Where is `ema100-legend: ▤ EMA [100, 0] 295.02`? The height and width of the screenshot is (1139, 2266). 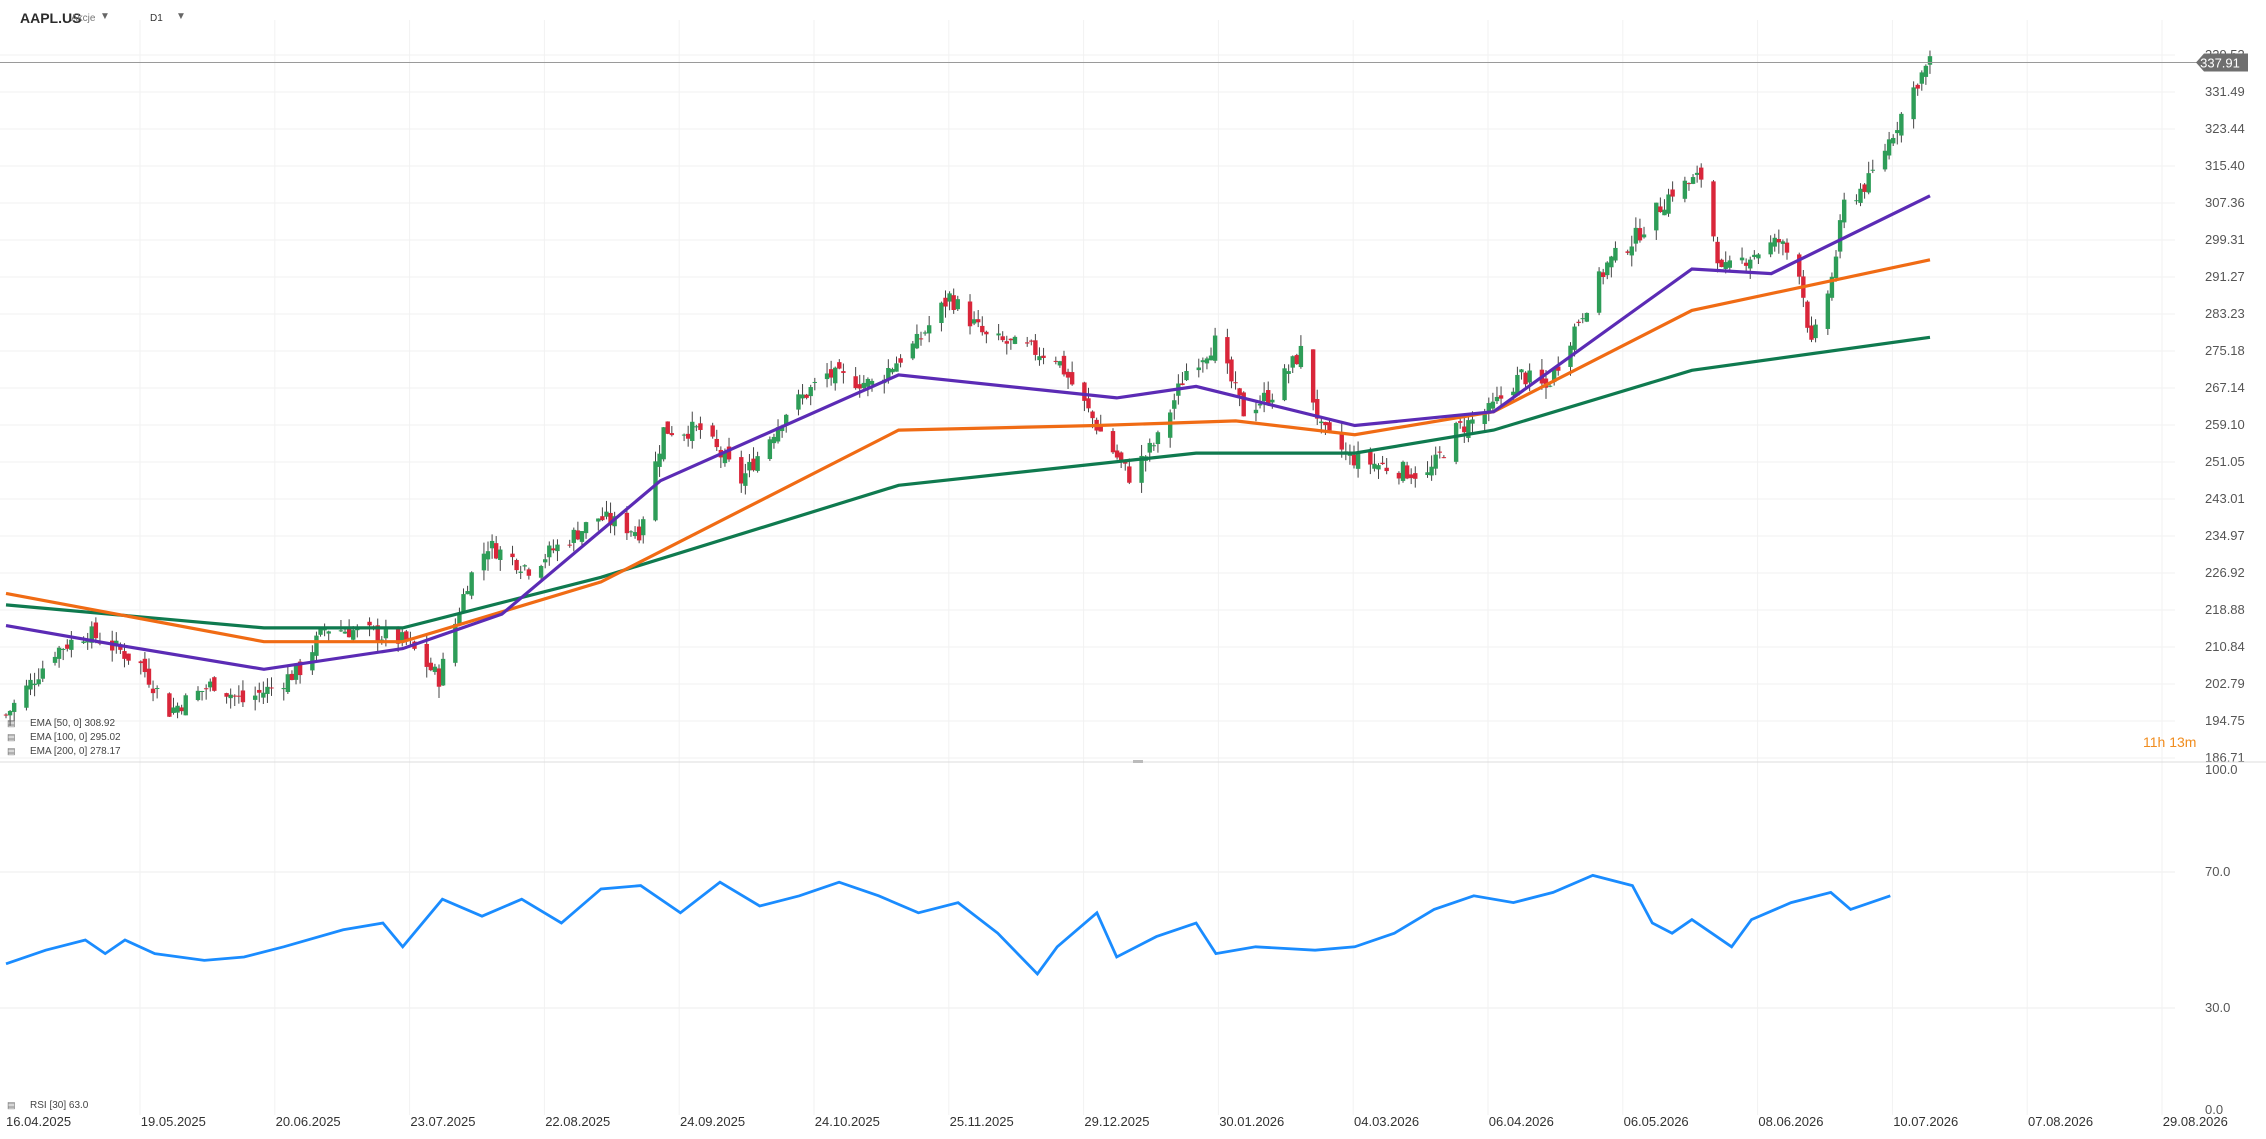
ema100-legend: ▤ EMA [100, 0] 295.02 is located at coordinates (64, 737).